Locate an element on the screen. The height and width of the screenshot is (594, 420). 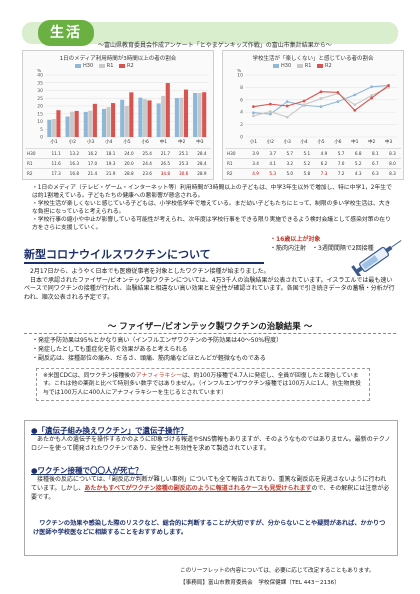
table-cell: 28.8 is located at coordinates (129, 173).